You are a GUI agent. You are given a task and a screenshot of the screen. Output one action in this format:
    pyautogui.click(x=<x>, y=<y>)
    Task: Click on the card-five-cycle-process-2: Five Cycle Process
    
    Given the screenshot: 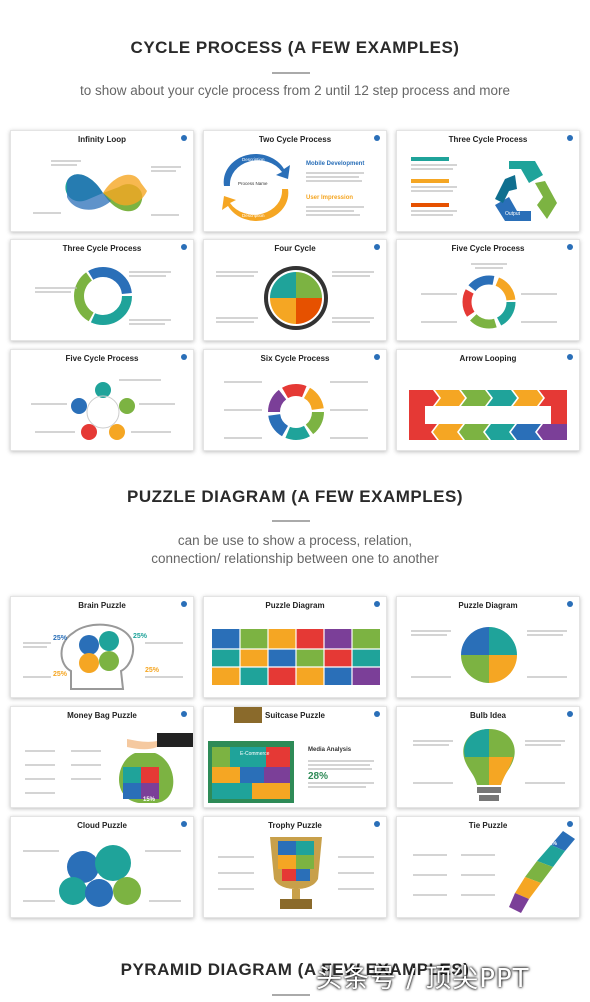 What is the action you would take?
    pyautogui.click(x=102, y=400)
    